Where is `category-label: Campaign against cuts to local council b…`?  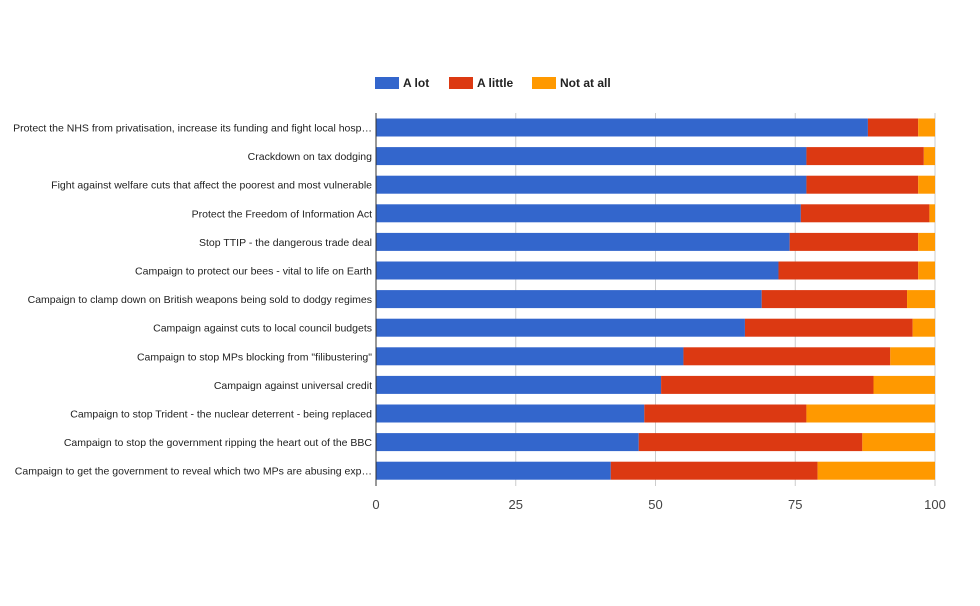 category-label: Campaign against cuts to local council b… is located at coordinates (262, 329).